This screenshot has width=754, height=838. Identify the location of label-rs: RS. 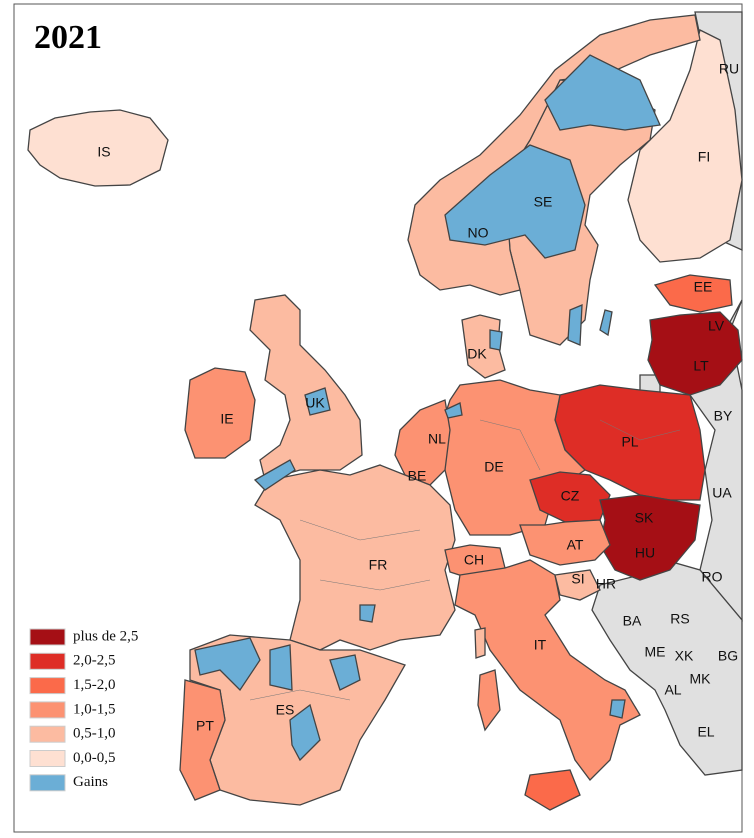
(679, 619).